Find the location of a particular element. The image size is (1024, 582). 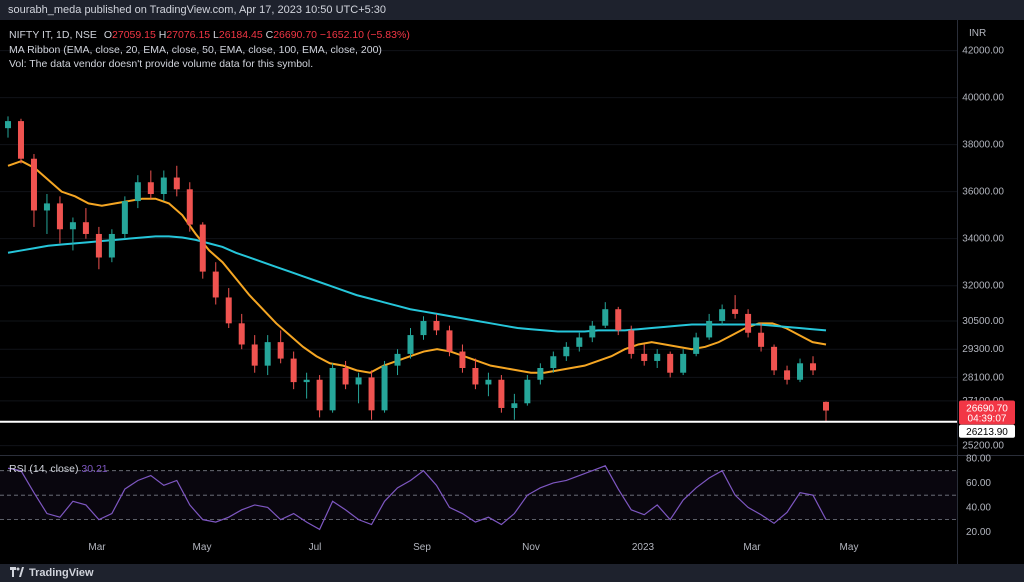

price-tick-label: 38000.00 is located at coordinates (983, 145).